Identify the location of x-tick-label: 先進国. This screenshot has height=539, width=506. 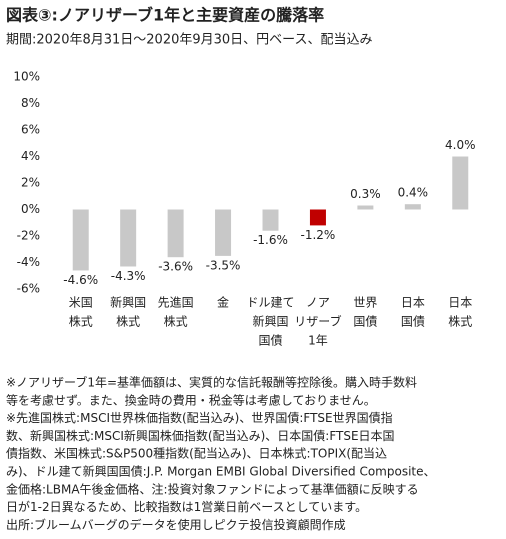
(176, 303).